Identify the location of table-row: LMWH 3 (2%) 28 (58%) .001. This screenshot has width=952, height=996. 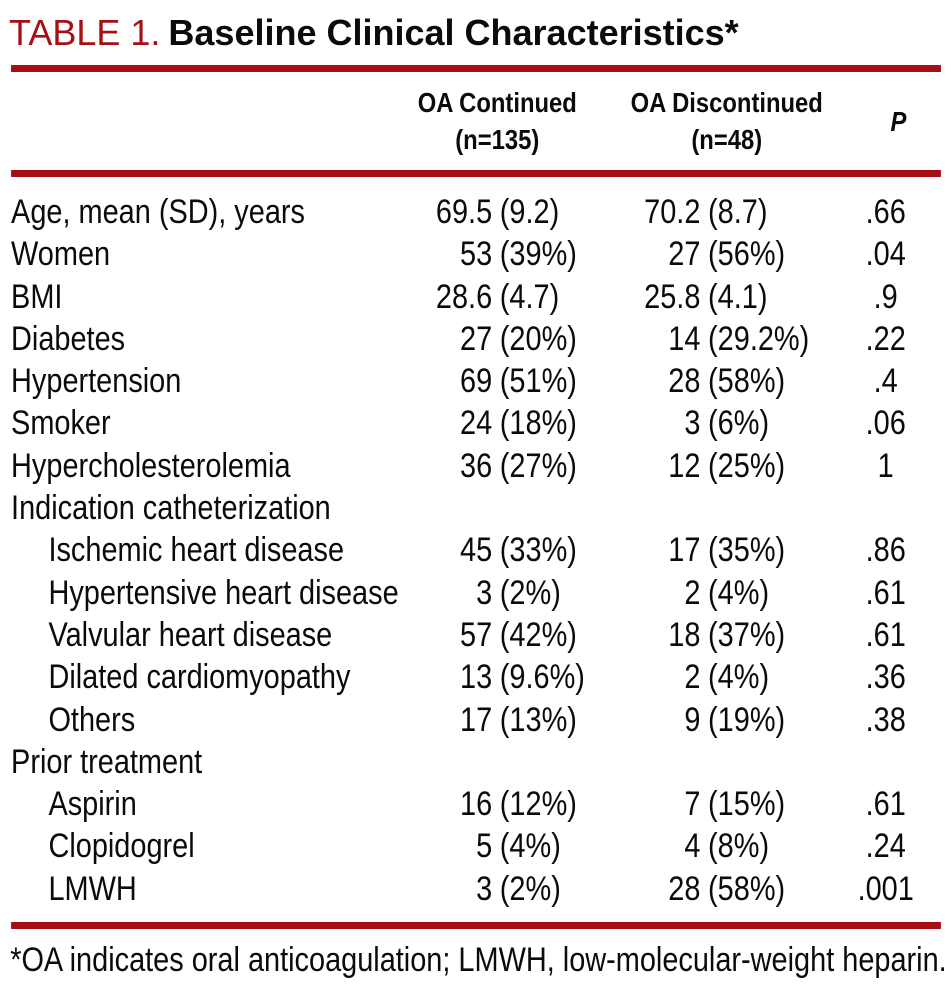
(476, 889).